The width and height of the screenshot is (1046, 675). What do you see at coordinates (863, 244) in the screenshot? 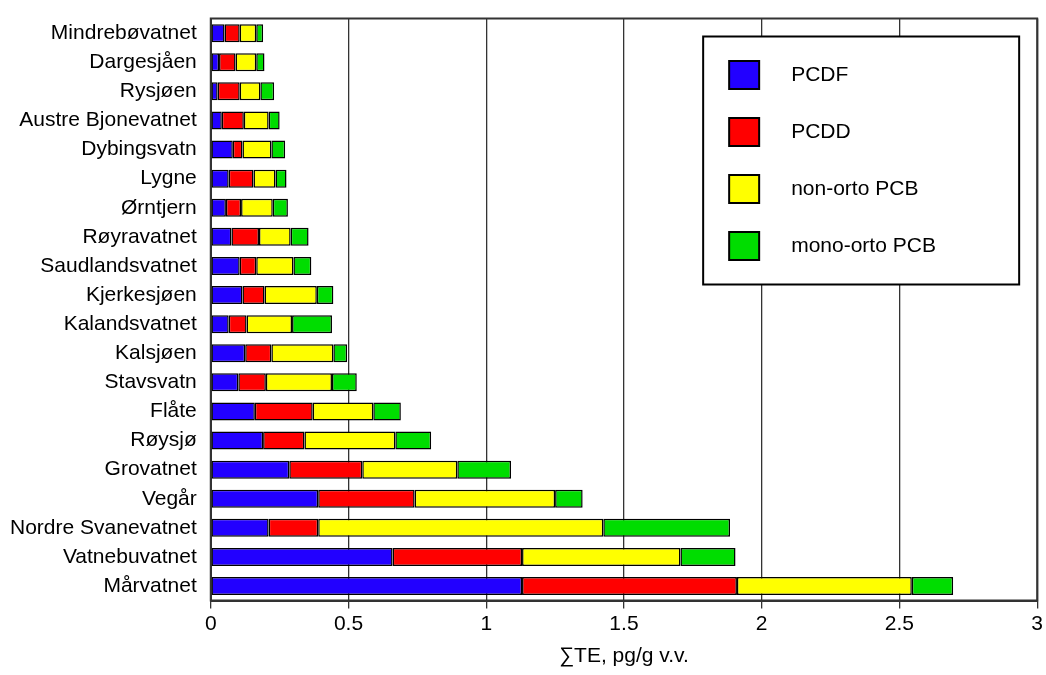
I see `legend-label: mono-orto PCB` at bounding box center [863, 244].